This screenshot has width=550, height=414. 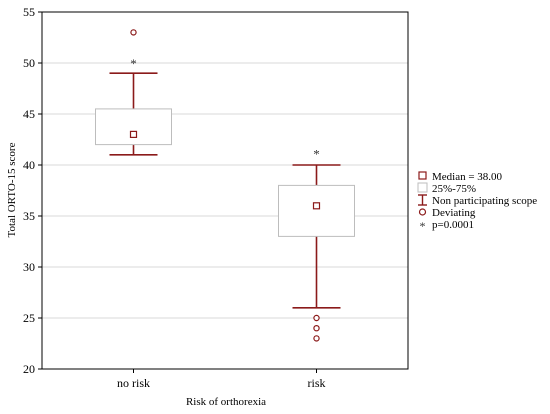 I want to click on legend-label: Median = 38.00, so click(x=467, y=177).